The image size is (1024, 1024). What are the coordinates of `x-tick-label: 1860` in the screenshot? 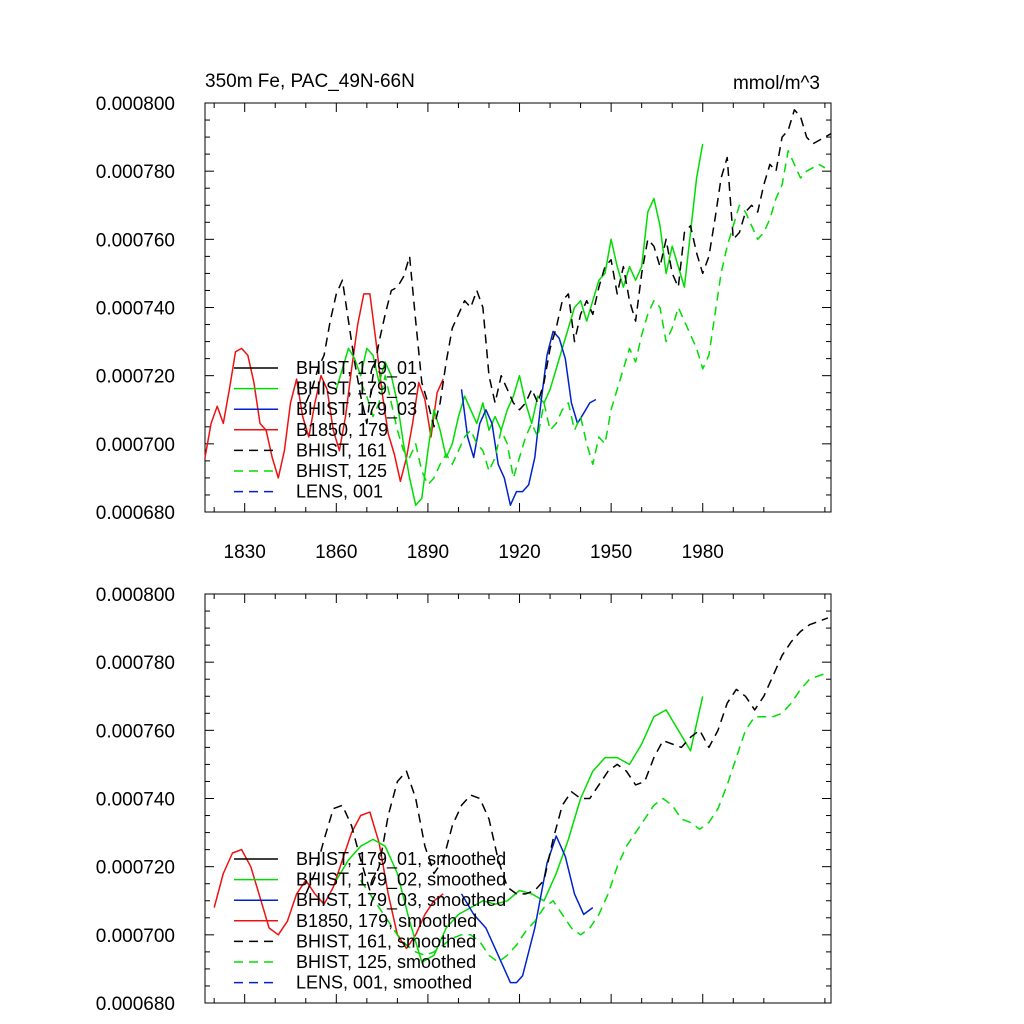 It's located at (336, 552).